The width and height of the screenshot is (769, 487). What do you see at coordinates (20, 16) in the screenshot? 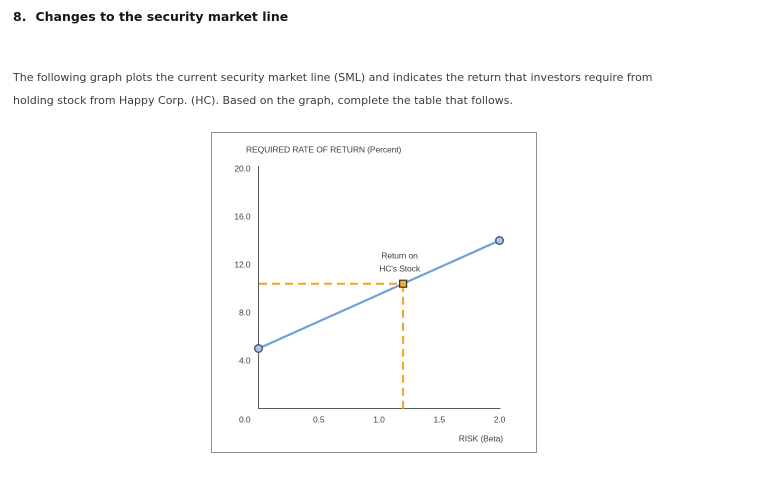
I see `question-number: 8.` at bounding box center [20, 16].